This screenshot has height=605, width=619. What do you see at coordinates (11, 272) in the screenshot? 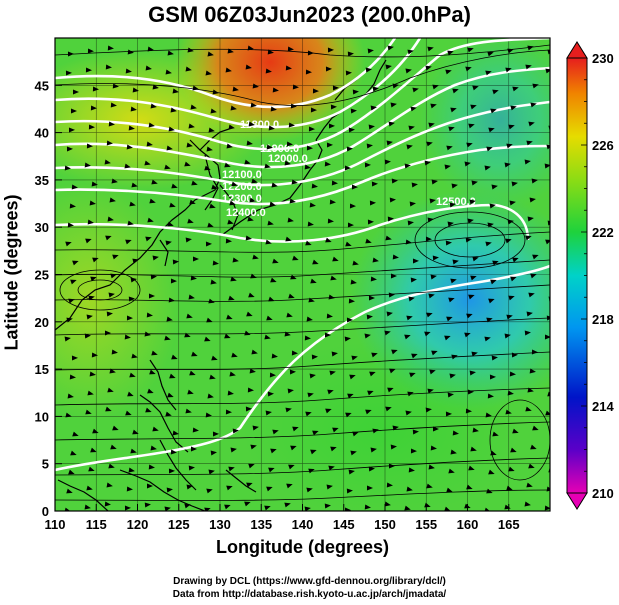
I see `y-axis-label: Latitude (degrees)` at bounding box center [11, 272].